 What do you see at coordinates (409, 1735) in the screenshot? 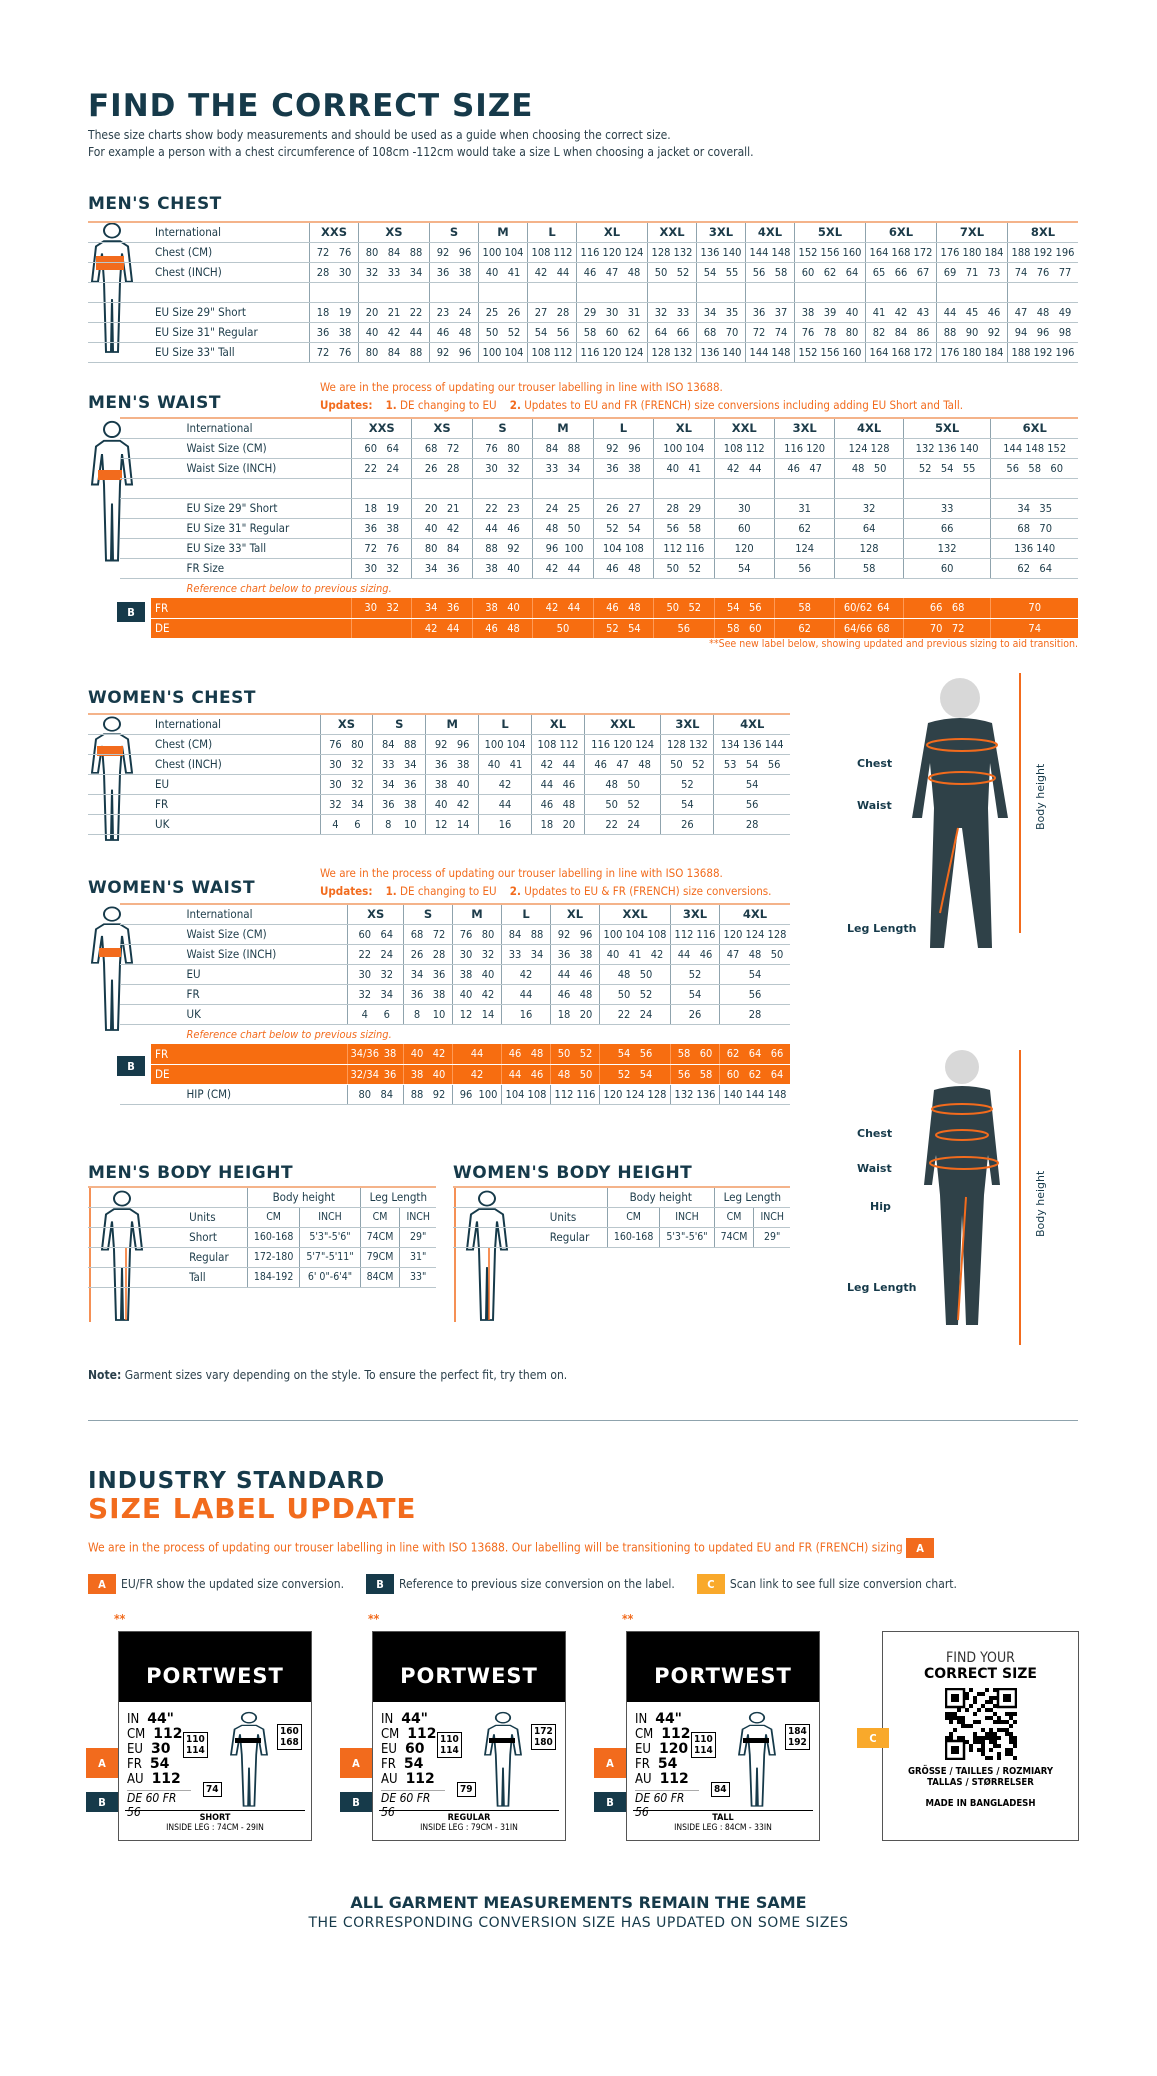
I see `label-value-row: CM 112` at bounding box center [409, 1735].